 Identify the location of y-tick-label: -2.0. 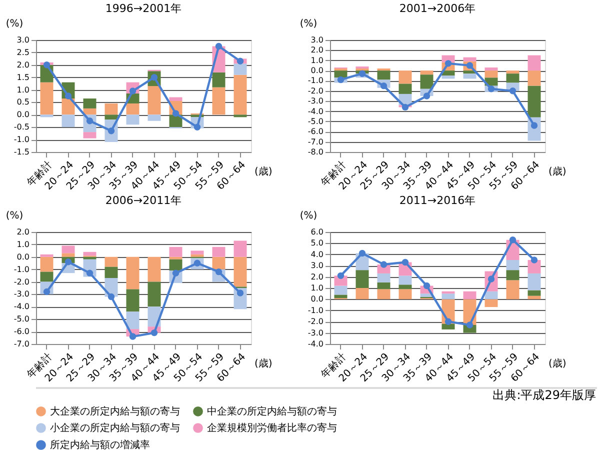
(22, 281).